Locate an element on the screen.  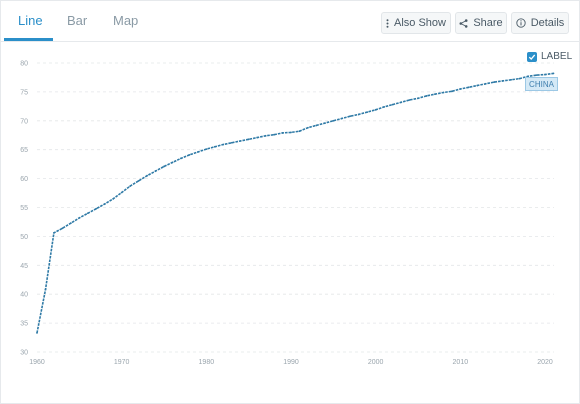
y-tick-label: 35 is located at coordinates (24, 324).